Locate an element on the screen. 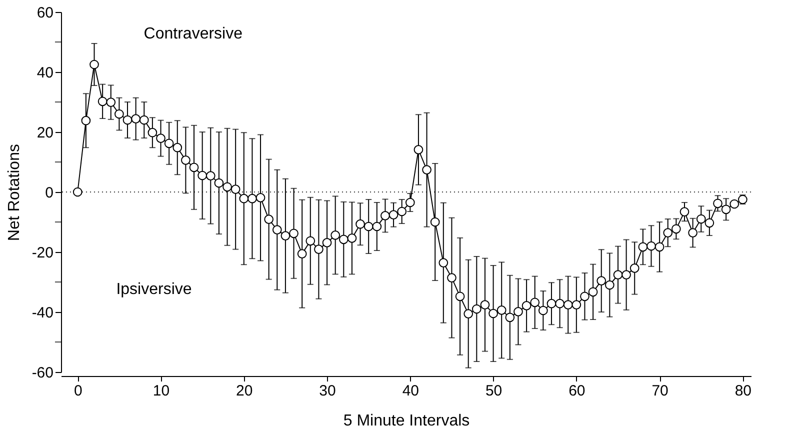 Image resolution: width=791 pixels, height=447 pixels. y-tick-label: 40 is located at coordinates (45, 73).